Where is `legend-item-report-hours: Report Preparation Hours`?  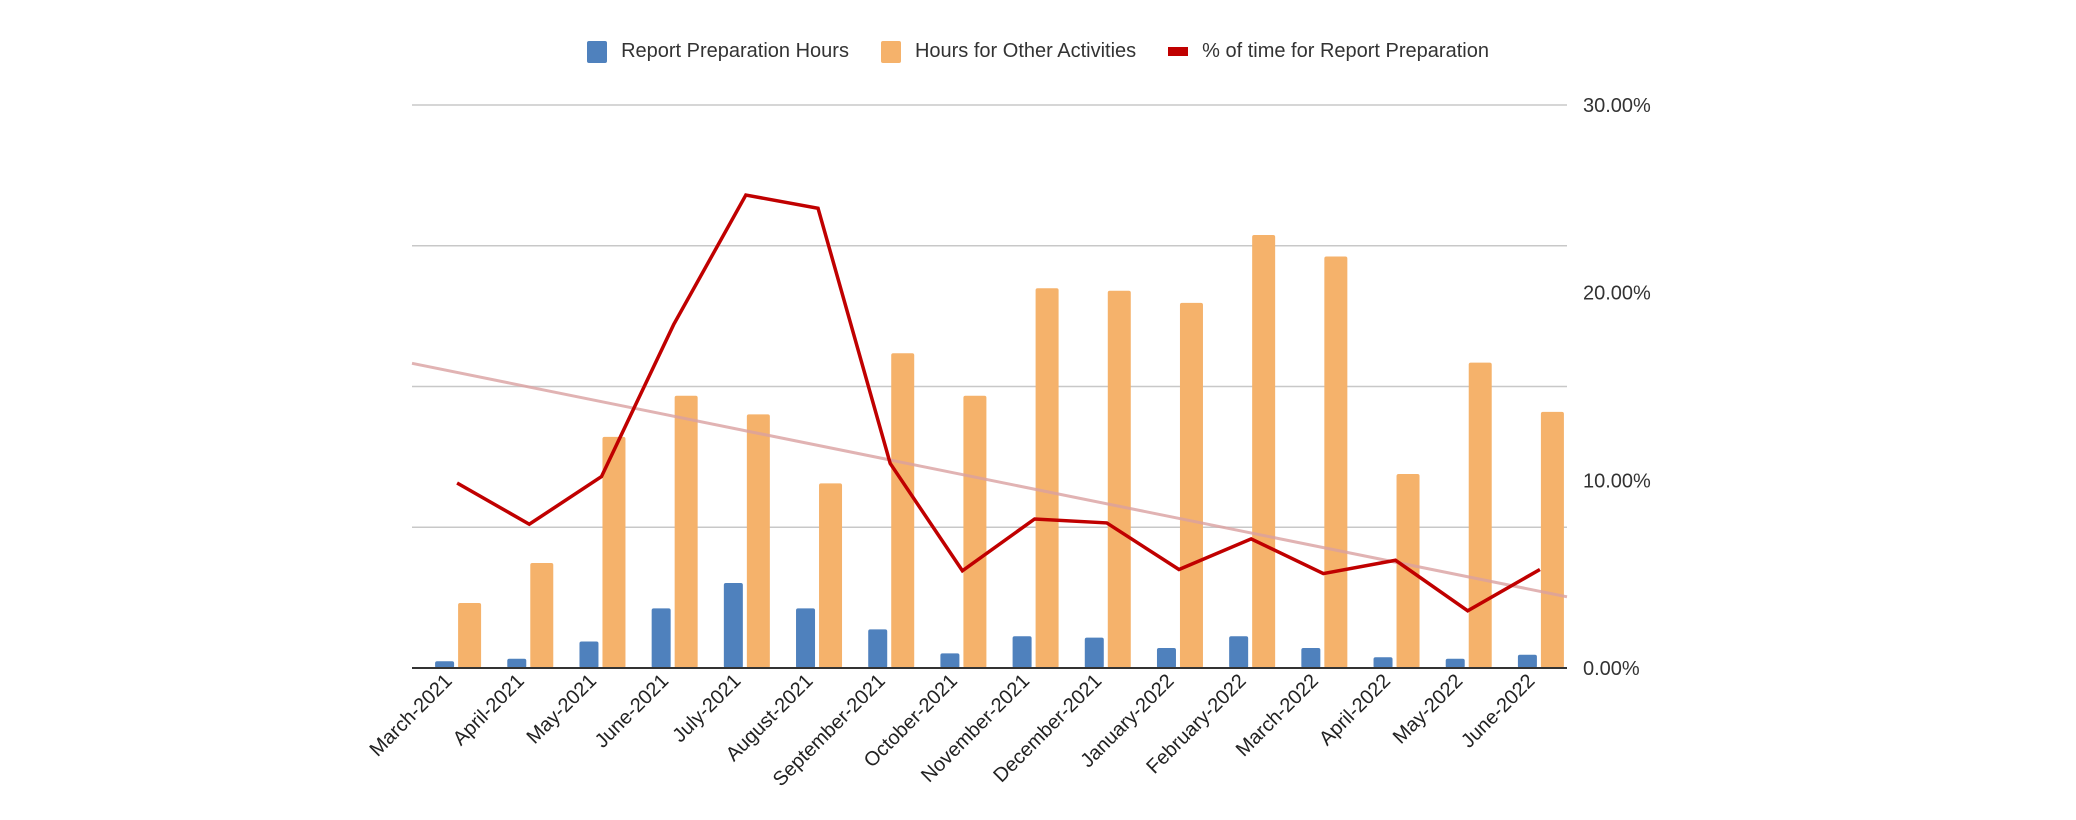
legend-item-report-hours: Report Preparation Hours is located at coordinates (718, 51).